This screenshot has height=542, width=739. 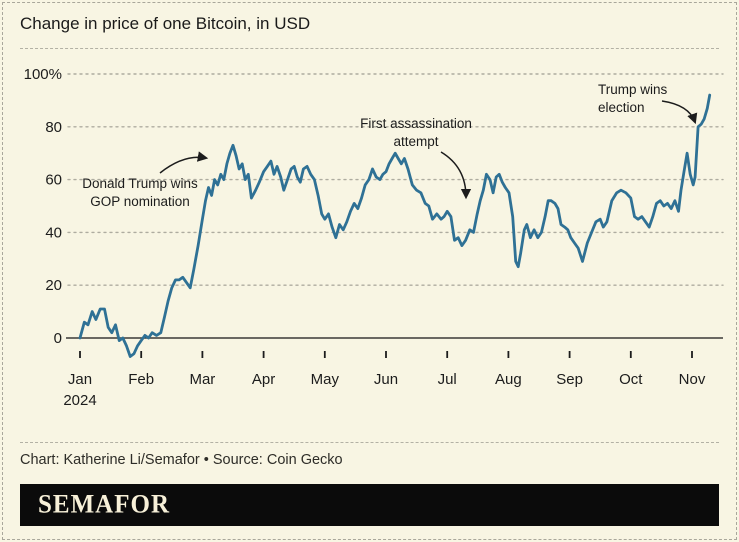 I want to click on title-separator, so click(x=369, y=48).